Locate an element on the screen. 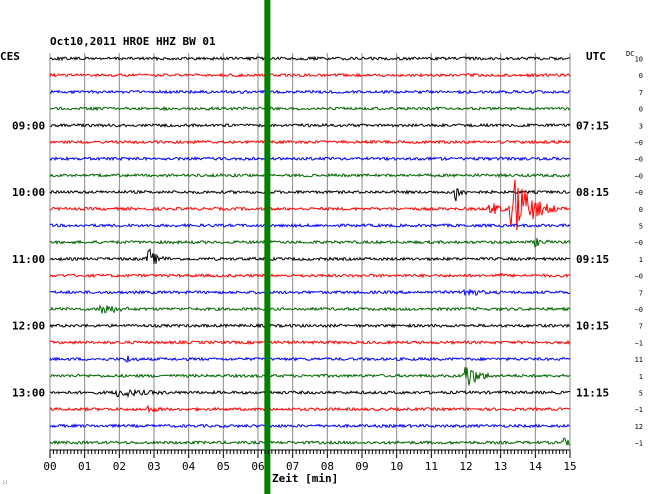 This screenshot has width=650, height=494. dc-value: 3 is located at coordinates (641, 126).